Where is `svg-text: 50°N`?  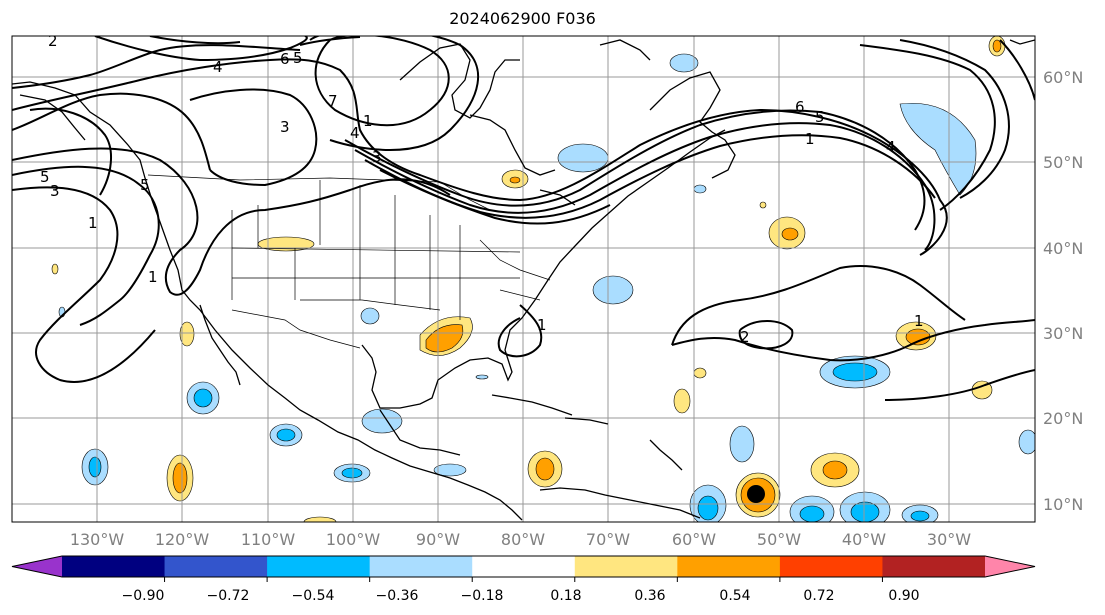
svg-text: 50°N is located at coordinates (1063, 162).